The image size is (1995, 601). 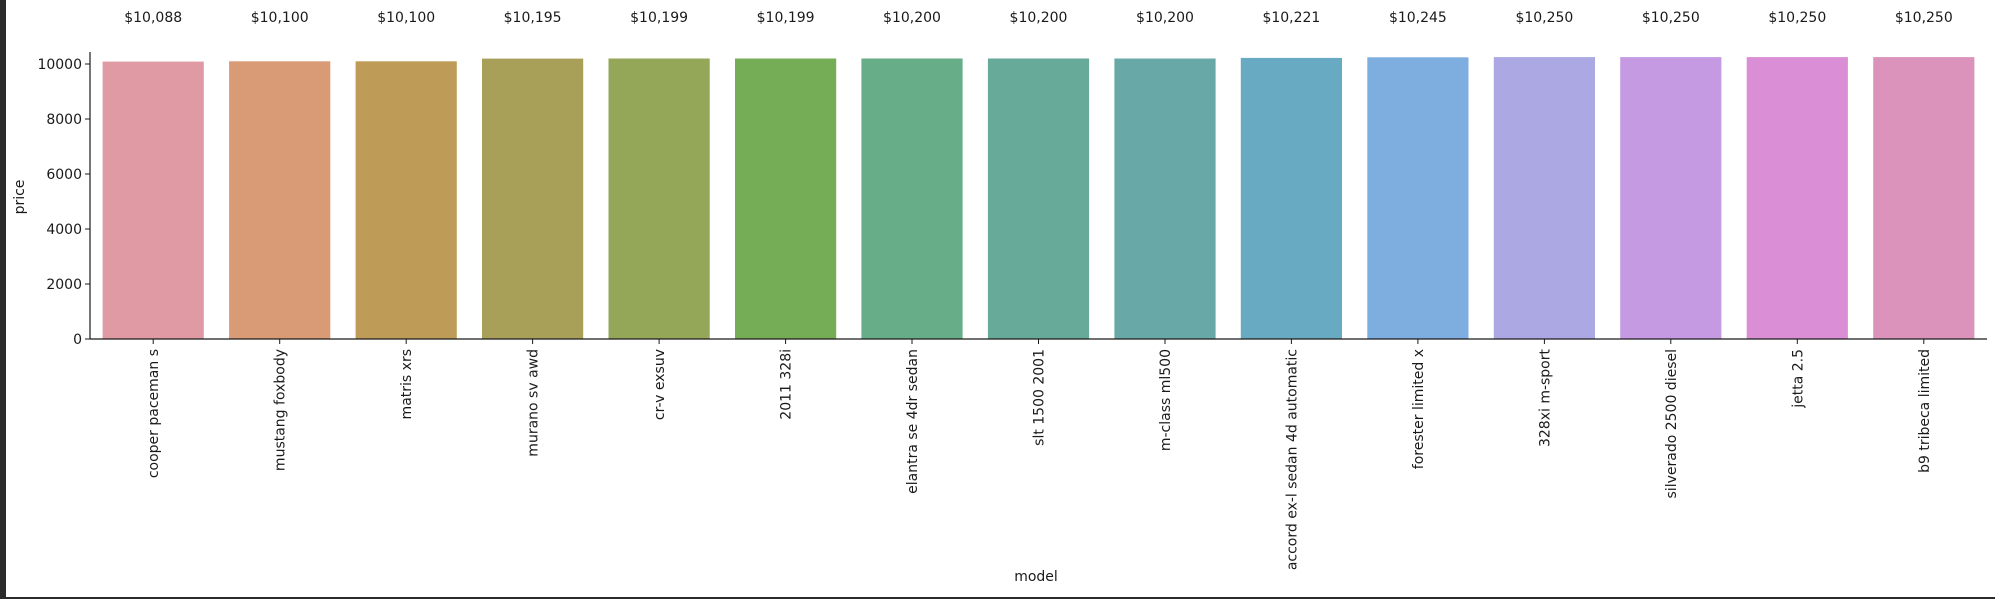 I want to click on x-tick-label: 2011 328i, so click(x=787, y=384).